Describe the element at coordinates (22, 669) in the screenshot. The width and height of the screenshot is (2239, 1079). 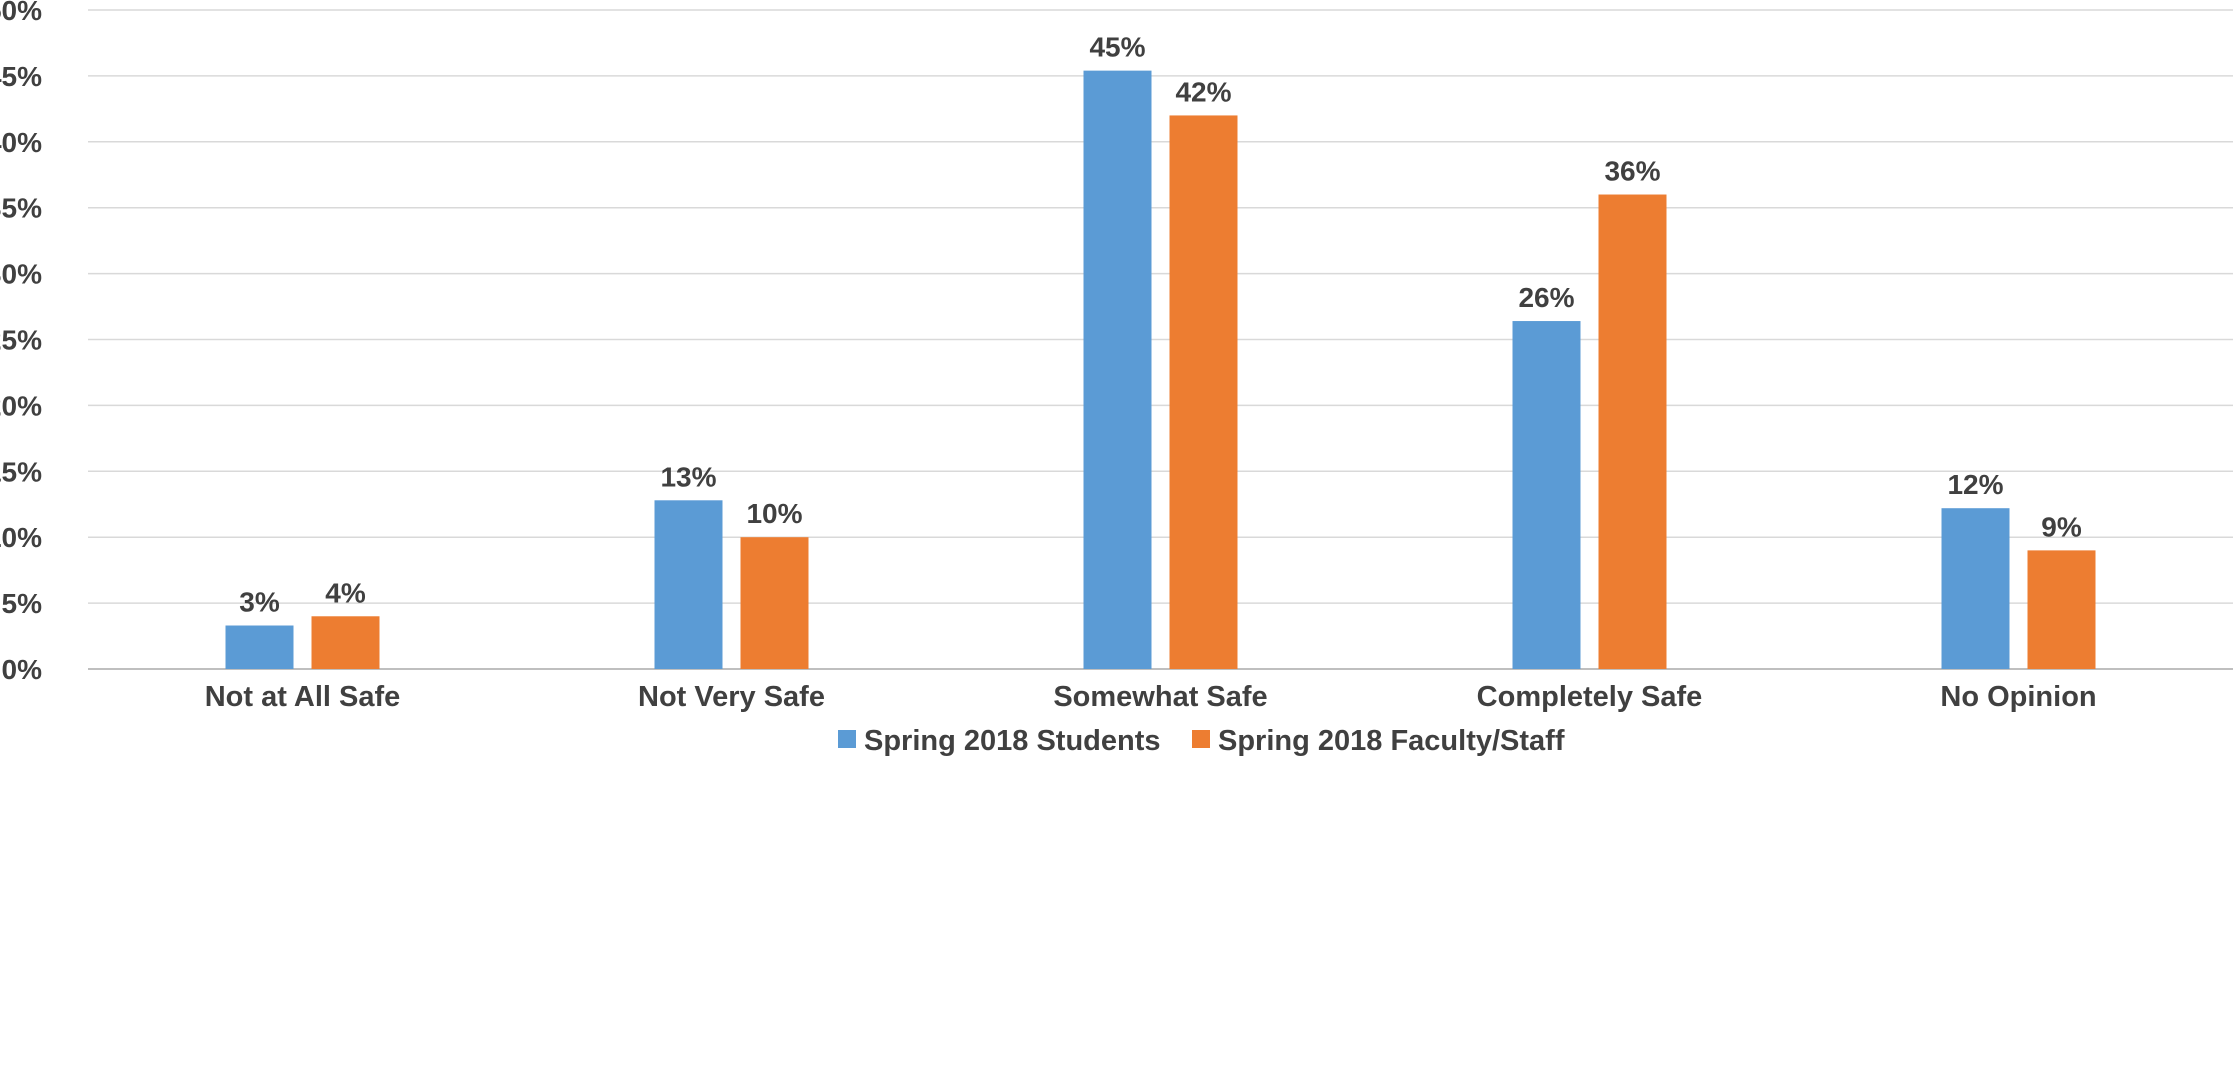
I see `y-tick-label: 0%` at that location.